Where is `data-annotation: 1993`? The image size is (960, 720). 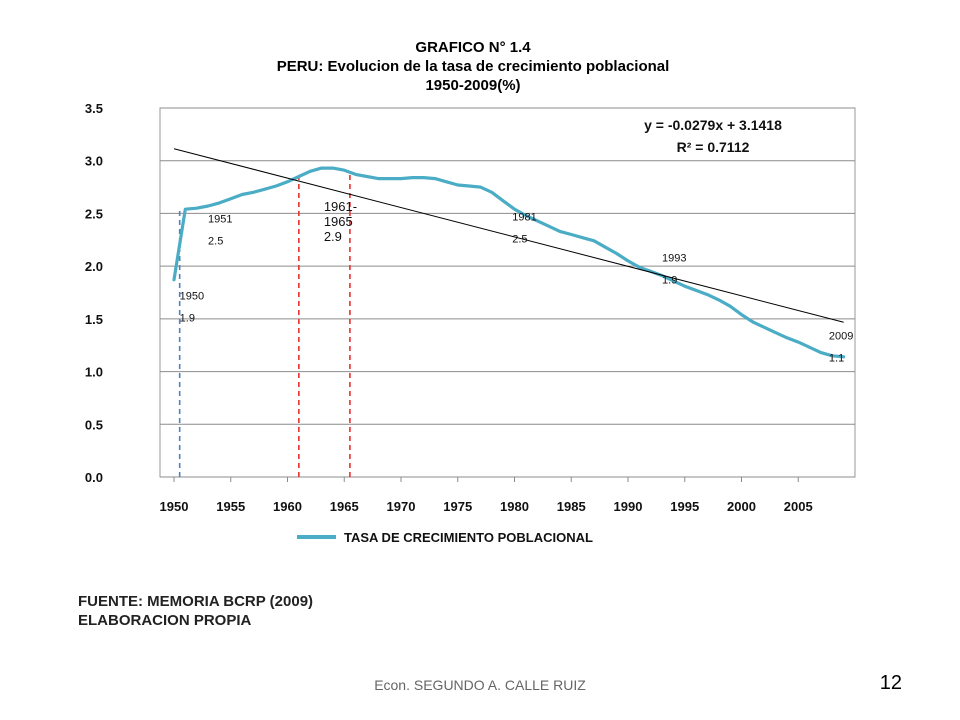
data-annotation: 1993 is located at coordinates (674, 258).